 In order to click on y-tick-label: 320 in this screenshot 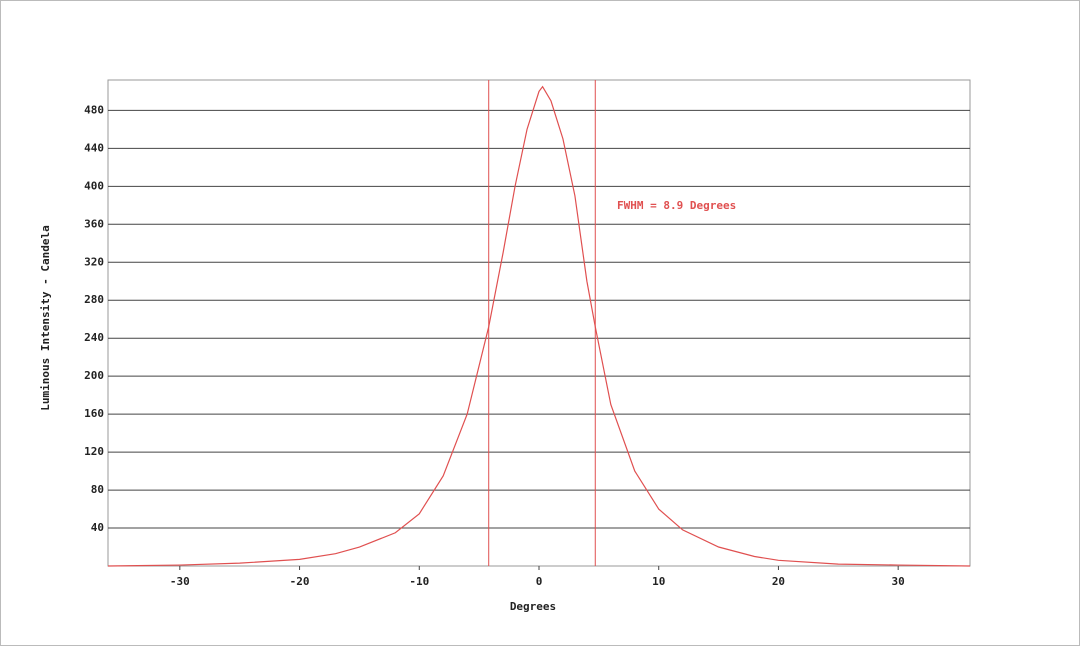, I will do `click(94, 261)`.